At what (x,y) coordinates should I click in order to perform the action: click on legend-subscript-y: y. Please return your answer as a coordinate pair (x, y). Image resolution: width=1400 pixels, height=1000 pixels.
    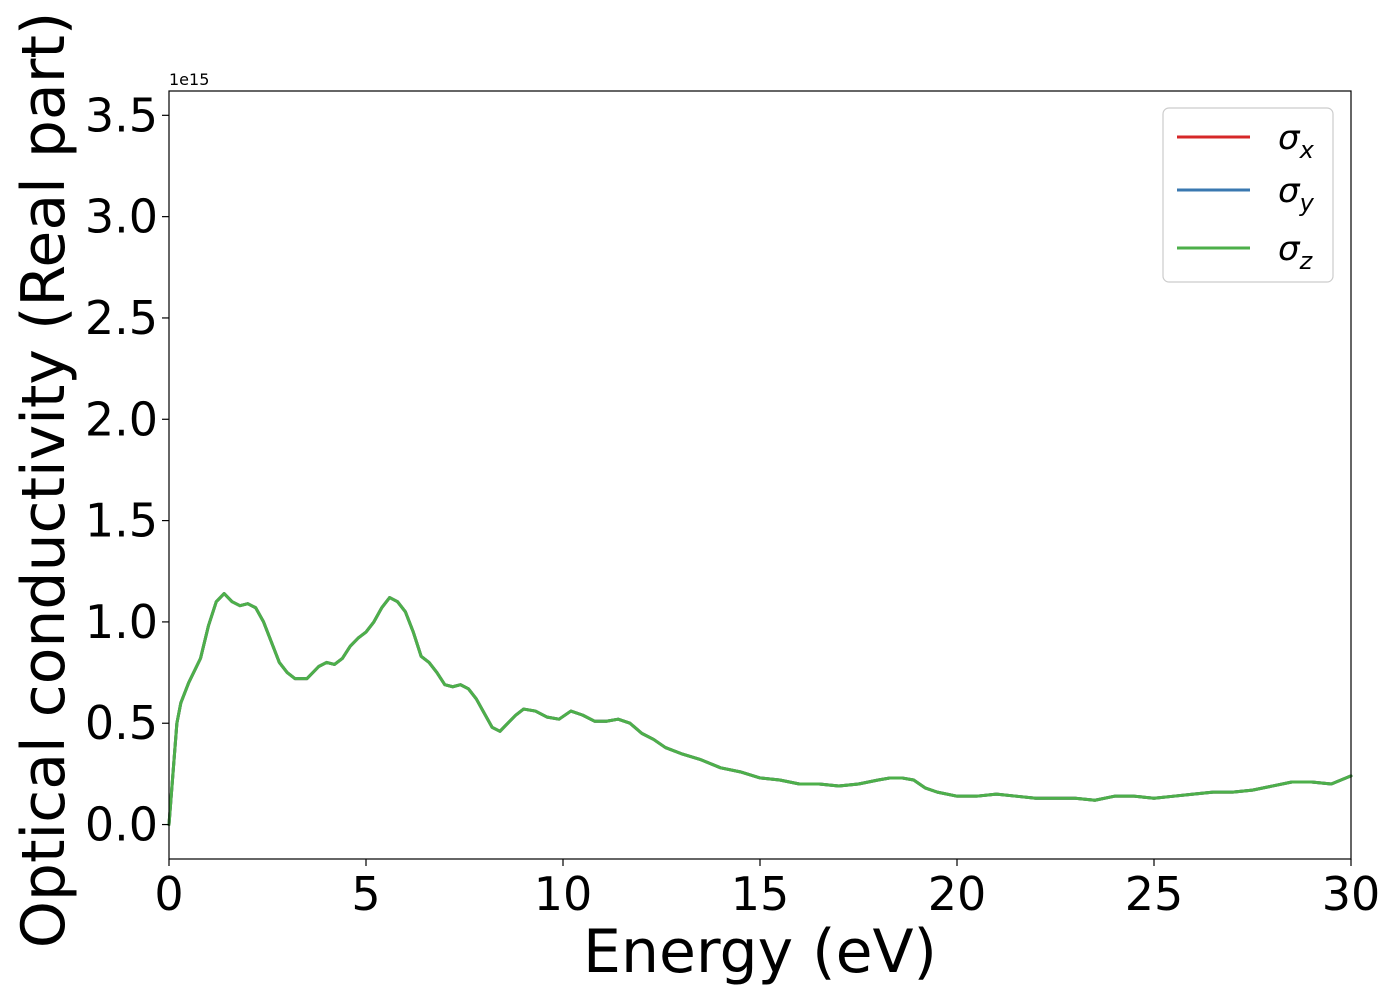
    Looking at the image, I should click on (1307, 203).